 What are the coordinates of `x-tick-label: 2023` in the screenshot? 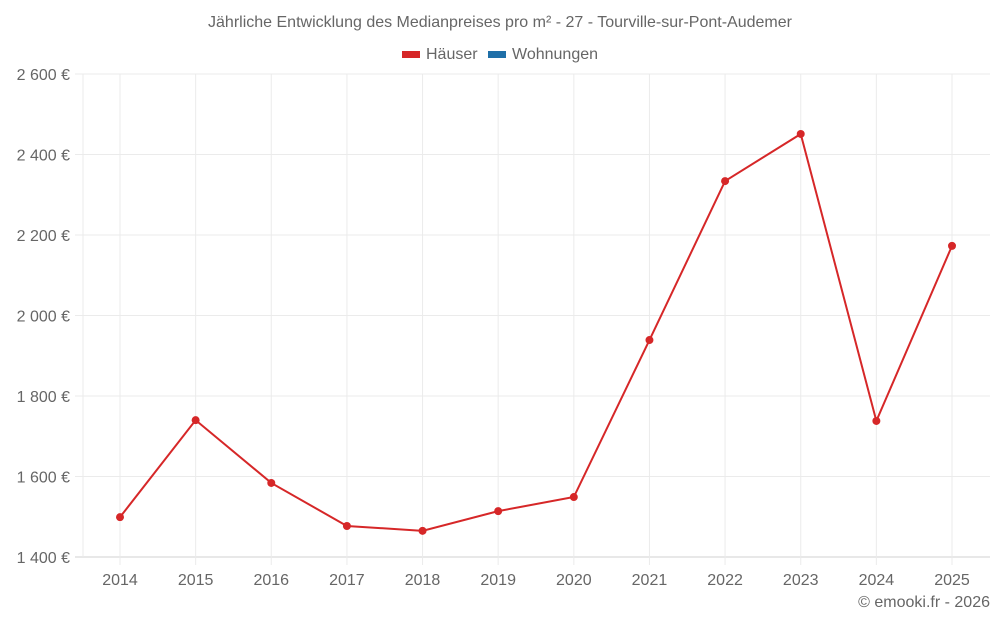 It's located at (801, 580).